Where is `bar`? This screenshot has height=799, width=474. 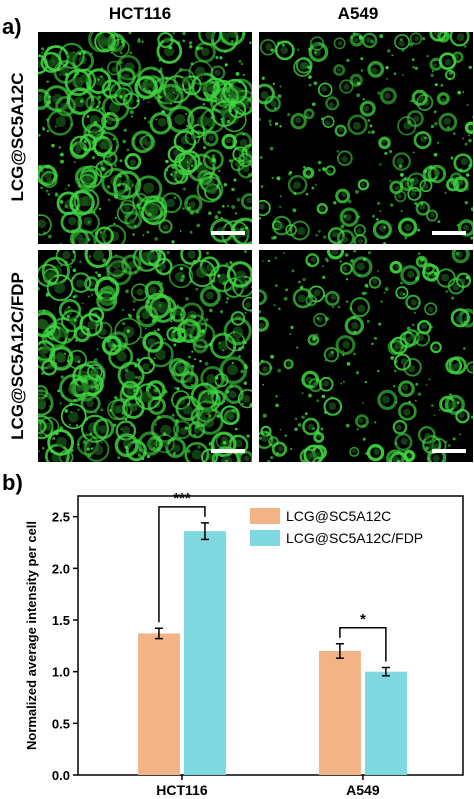 bar is located at coordinates (339, 713).